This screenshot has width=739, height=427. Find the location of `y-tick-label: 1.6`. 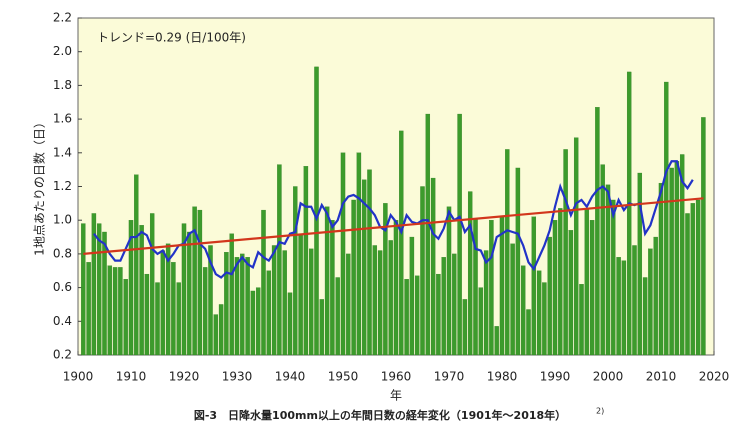

y-tick-label: 1.6 is located at coordinates (62, 119).